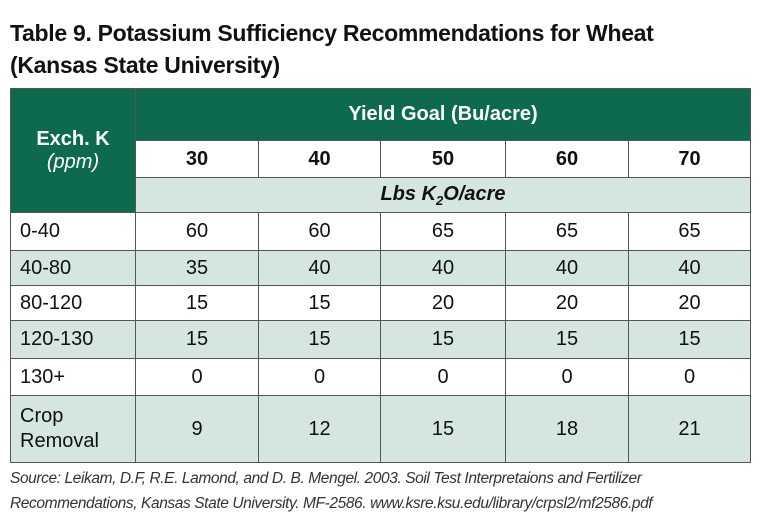 This screenshot has width=768, height=522. What do you see at coordinates (73, 377) in the screenshot?
I see `row-label: 130+` at bounding box center [73, 377].